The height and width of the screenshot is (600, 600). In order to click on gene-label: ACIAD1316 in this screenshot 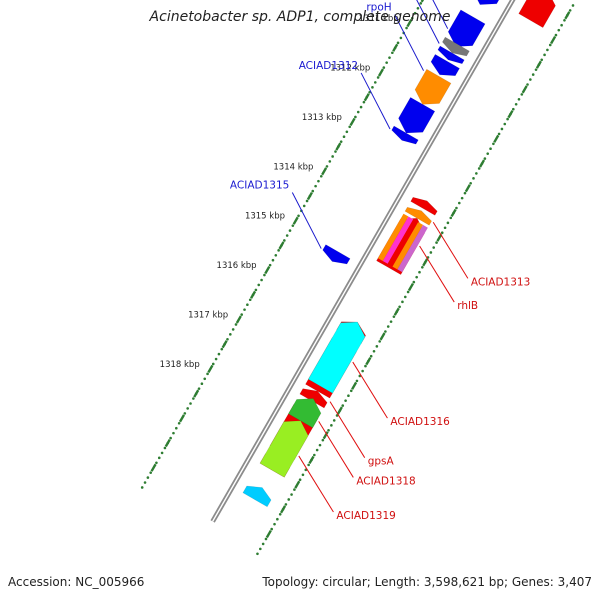, I will do `click(420, 422)`.